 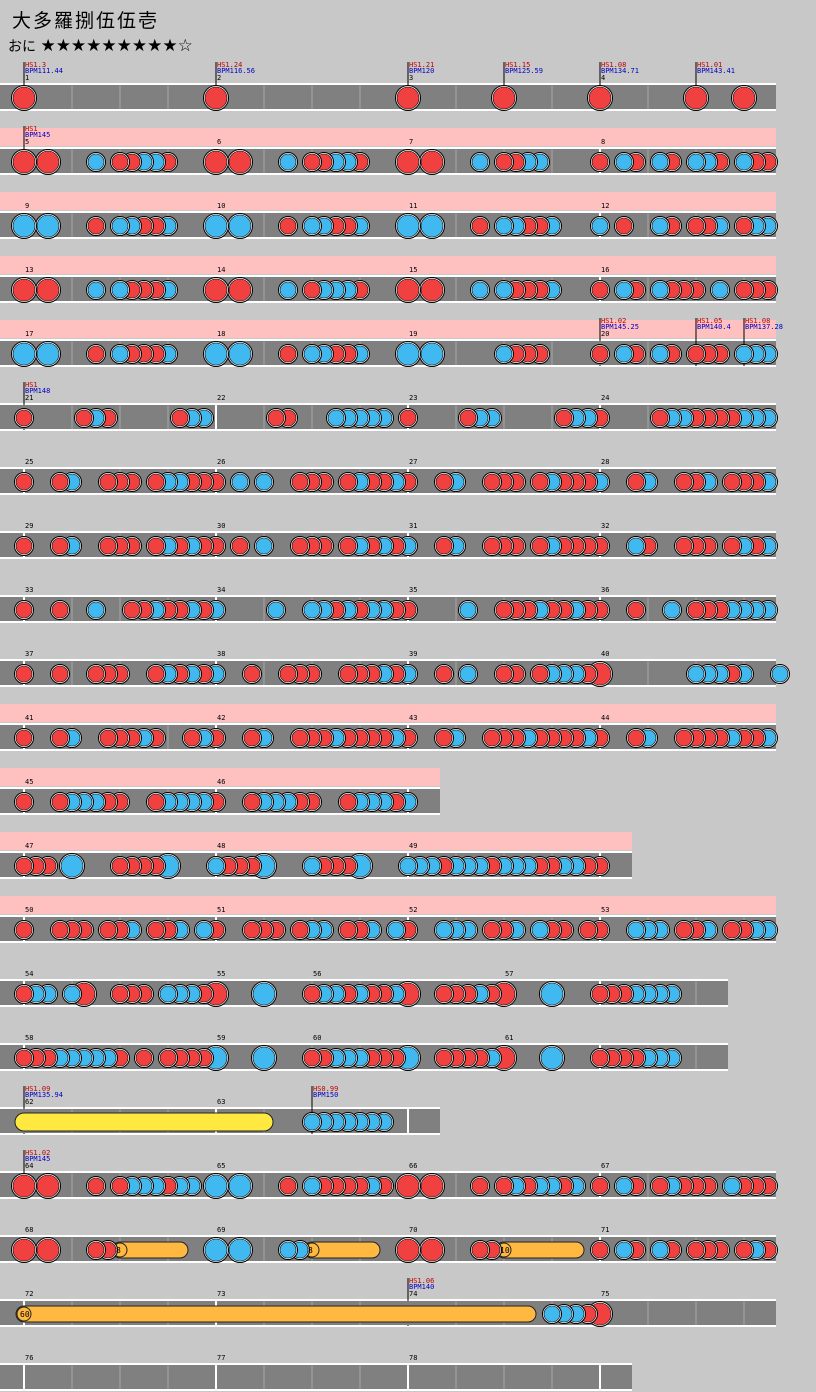 What do you see at coordinates (413, 590) in the screenshot?
I see `measure-number: 35` at bounding box center [413, 590].